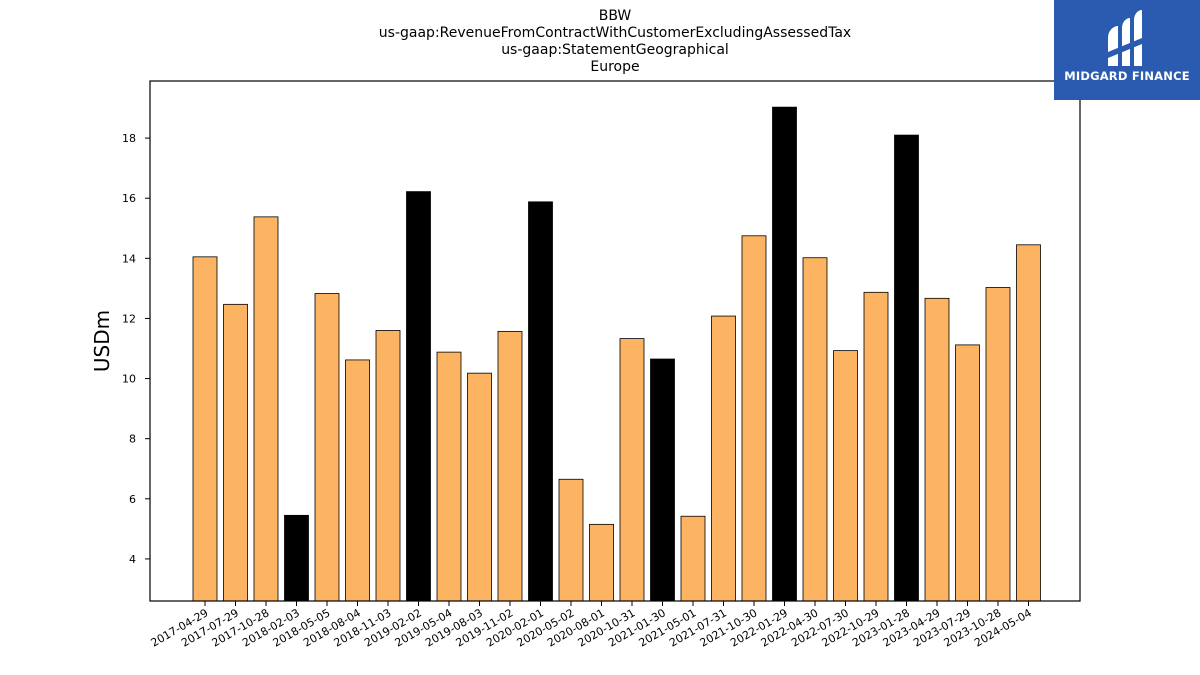  Describe the element at coordinates (102, 341) in the screenshot. I see `y-axis-label: USDm` at that location.